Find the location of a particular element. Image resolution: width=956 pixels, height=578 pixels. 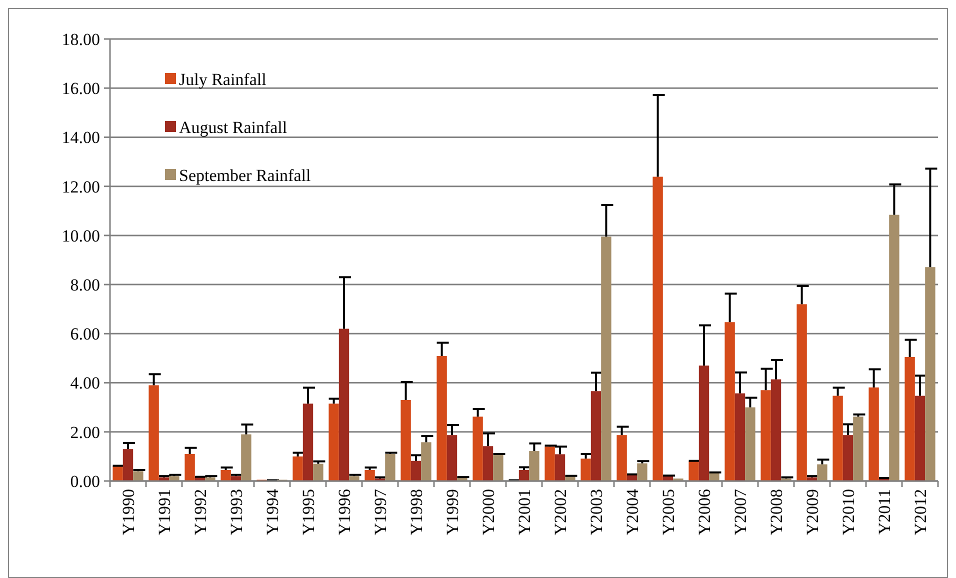

x-tick-label: Y2000 is located at coordinates (488, 512).